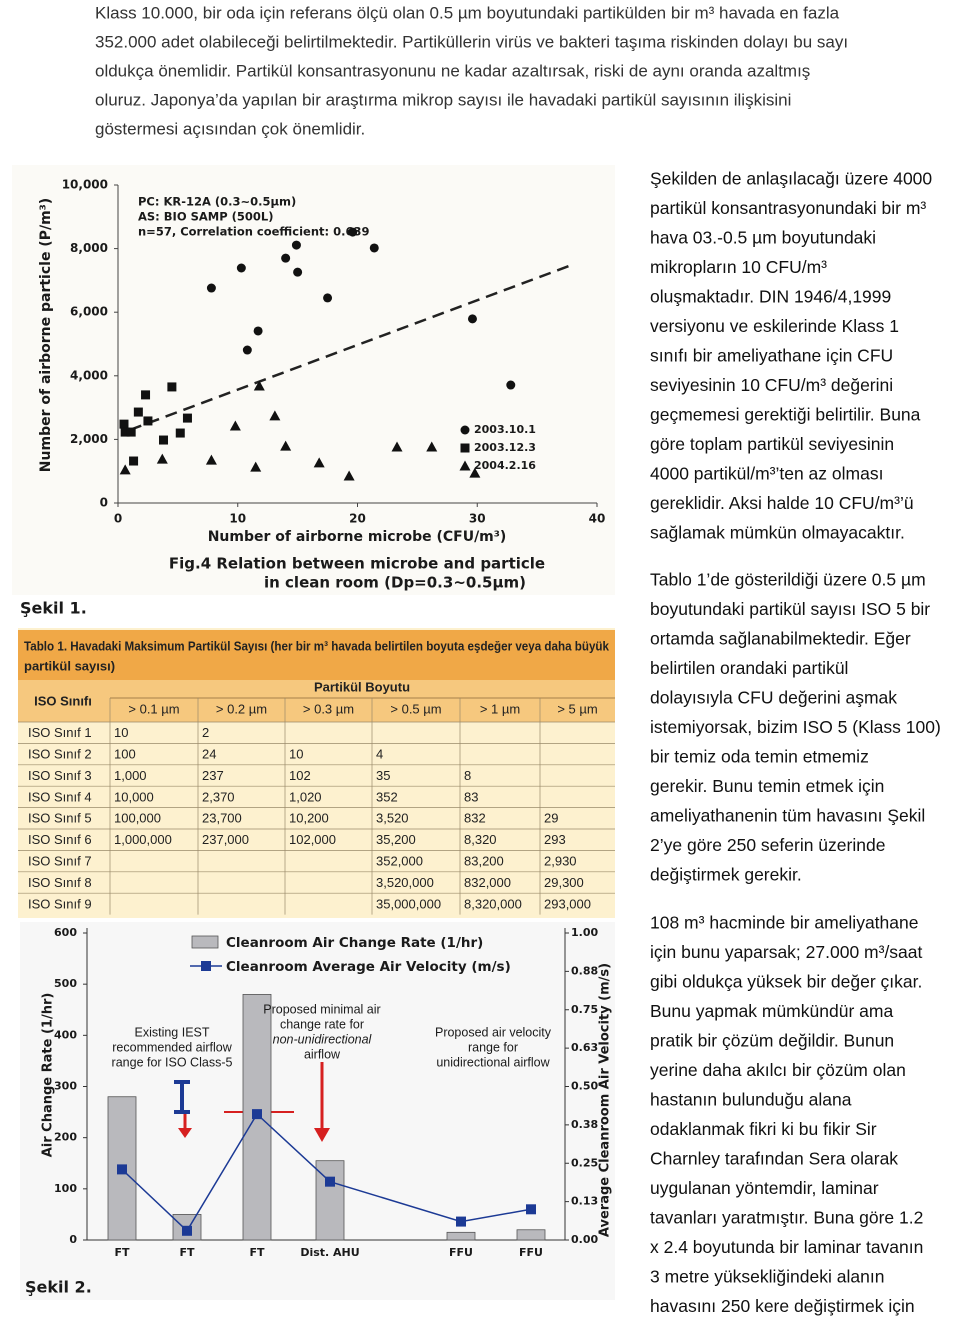  I want to click on table-column-header: > 5 µm, so click(577, 708).